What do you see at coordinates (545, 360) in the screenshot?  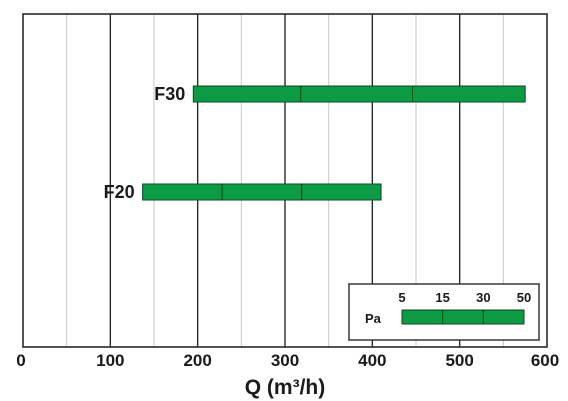 I see `x-tick-label: 600` at bounding box center [545, 360].